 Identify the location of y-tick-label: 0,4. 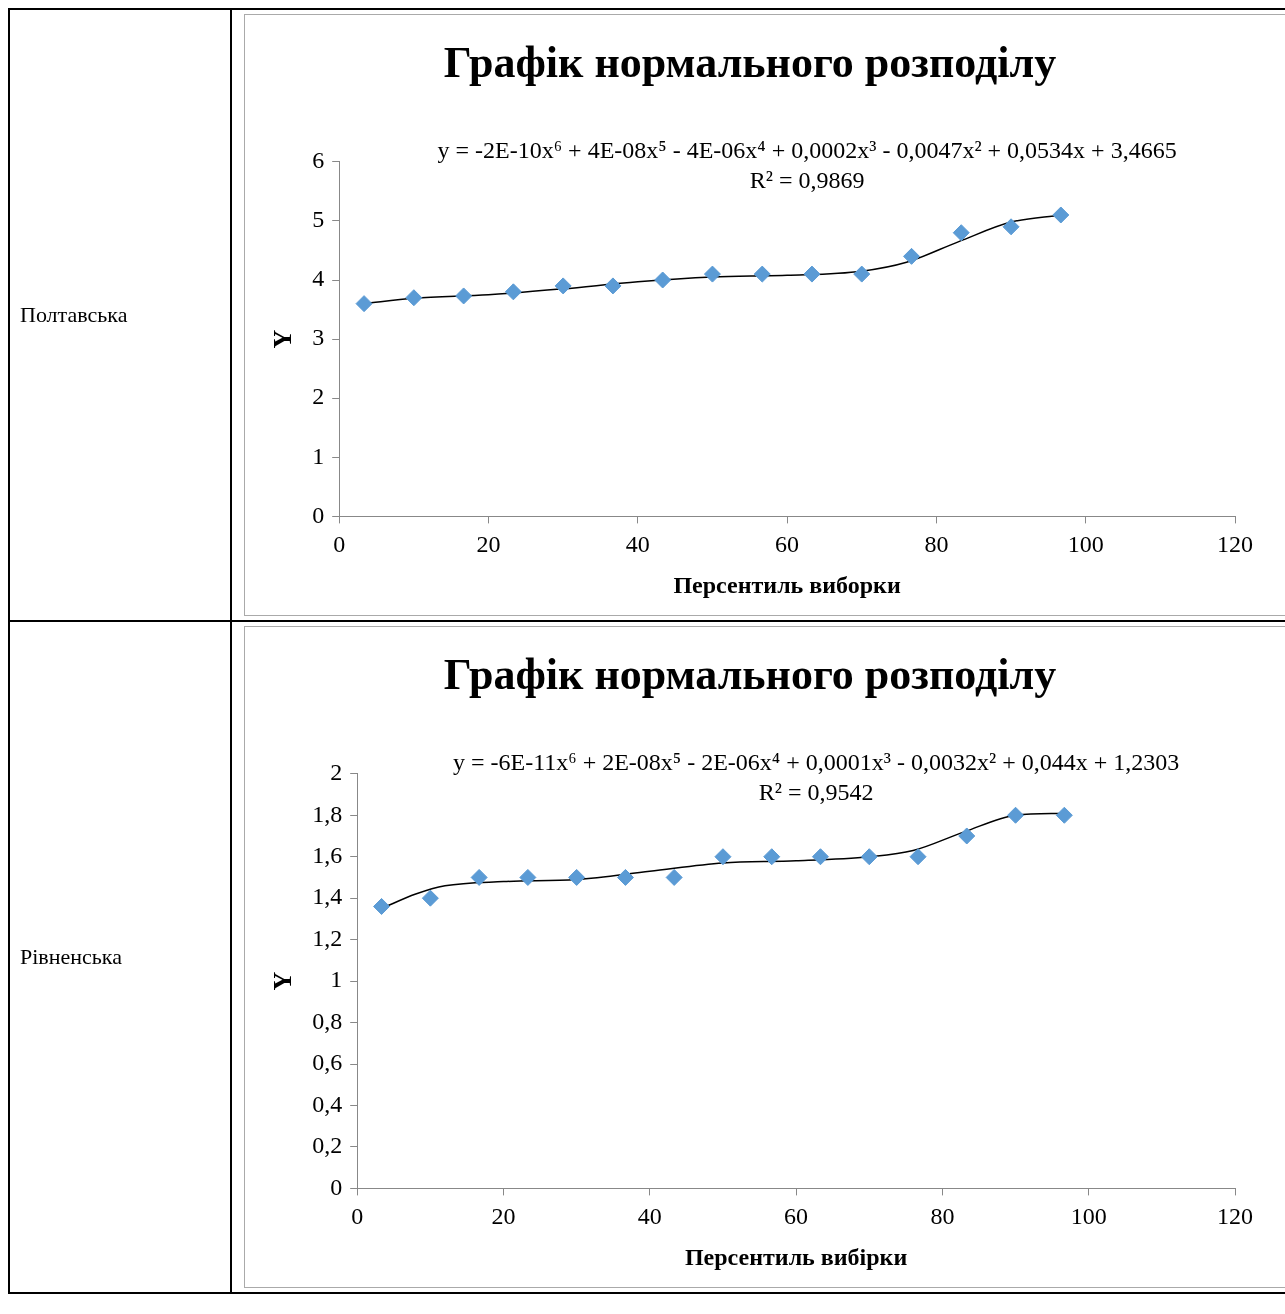
(327, 1103).